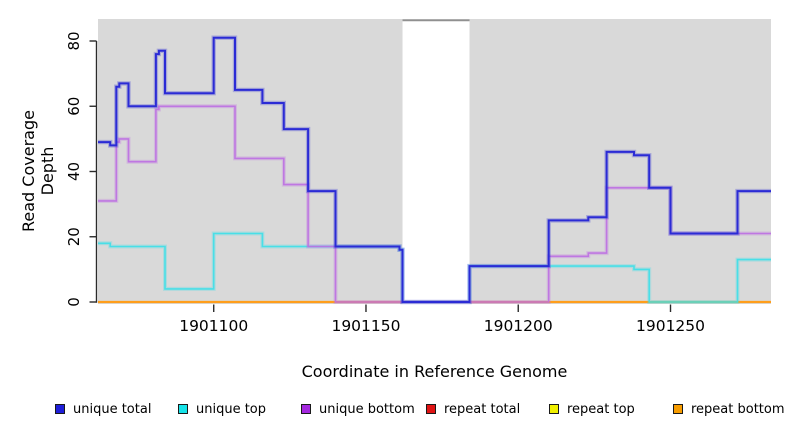  What do you see at coordinates (738, 409) in the screenshot?
I see `legend-label: repeat bottom` at bounding box center [738, 409].